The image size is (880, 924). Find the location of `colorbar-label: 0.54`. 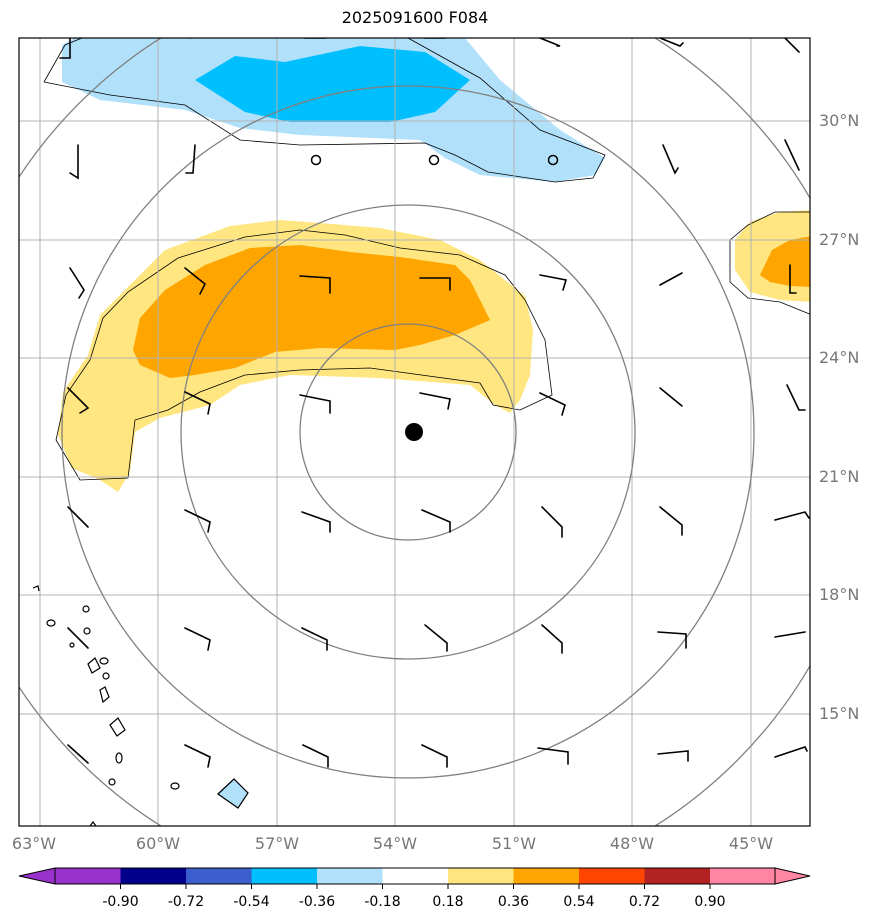

colorbar-label: 0.54 is located at coordinates (579, 902).